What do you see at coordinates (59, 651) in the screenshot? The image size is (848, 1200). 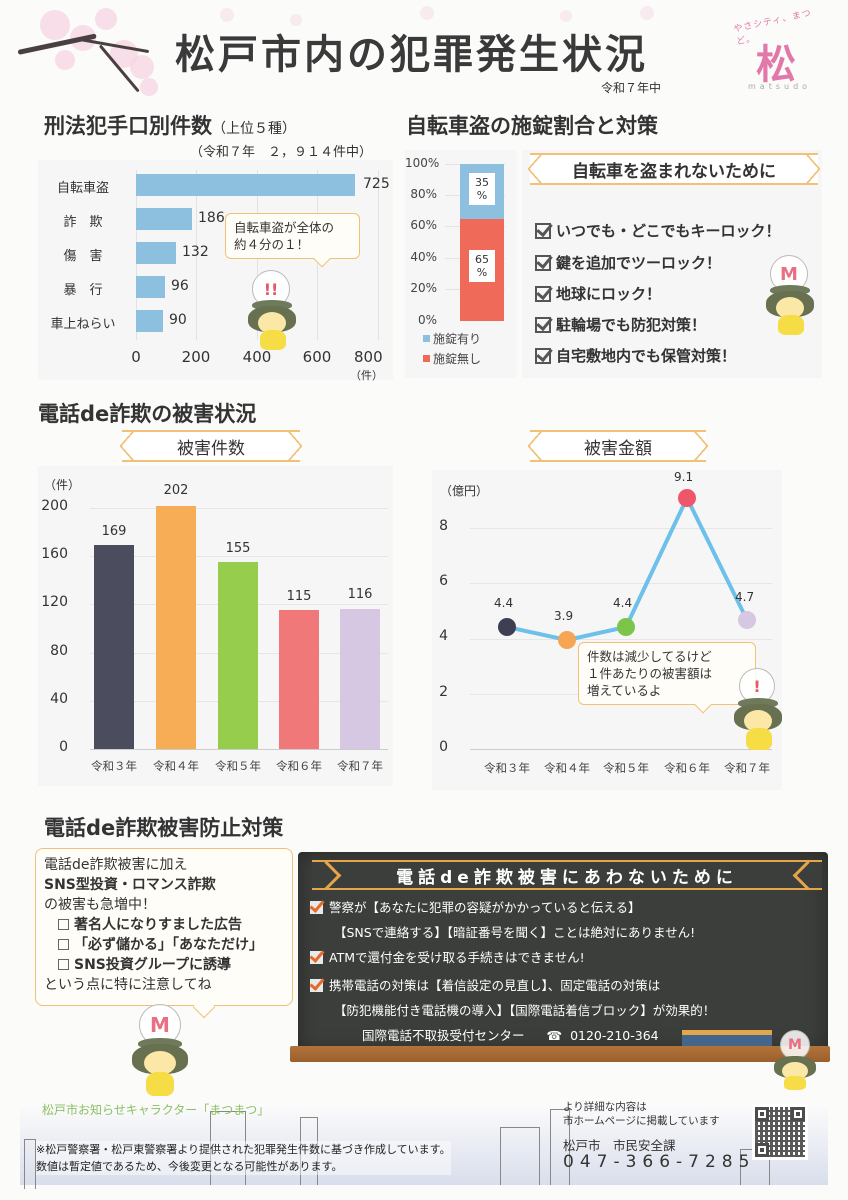 I see `y-tick: 80` at bounding box center [59, 651].